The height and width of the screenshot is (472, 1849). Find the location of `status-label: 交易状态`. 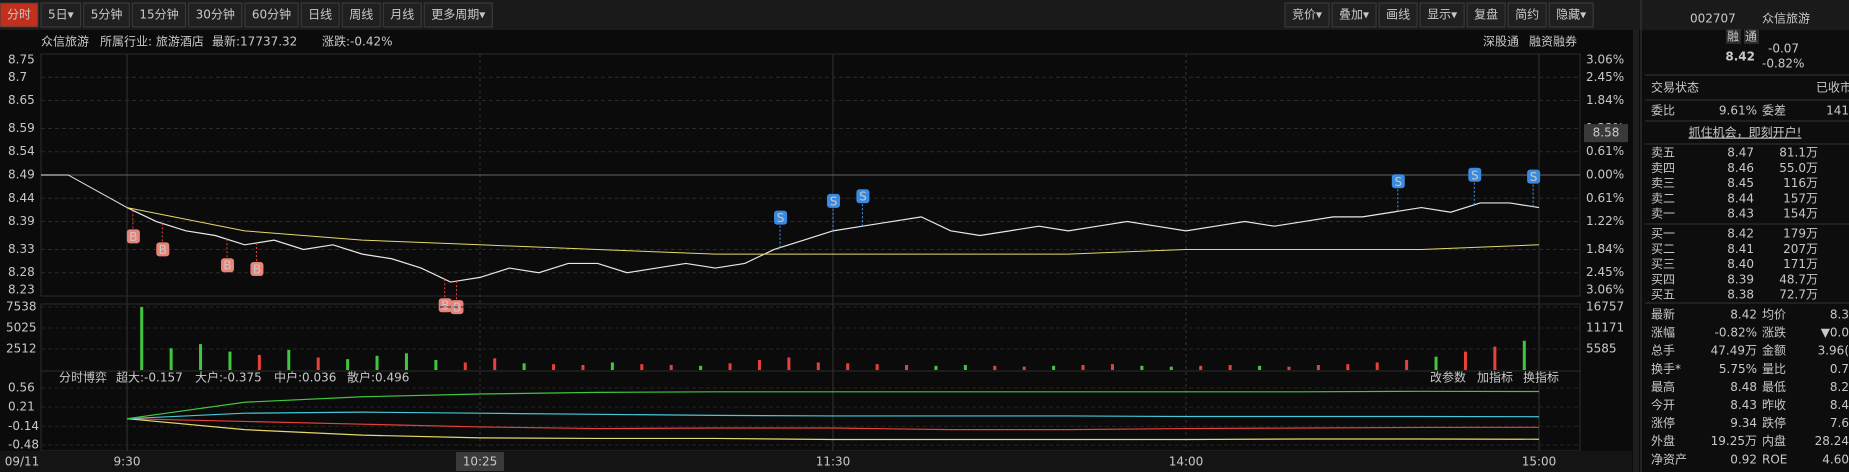

status-label: 交易状态 is located at coordinates (1675, 87).